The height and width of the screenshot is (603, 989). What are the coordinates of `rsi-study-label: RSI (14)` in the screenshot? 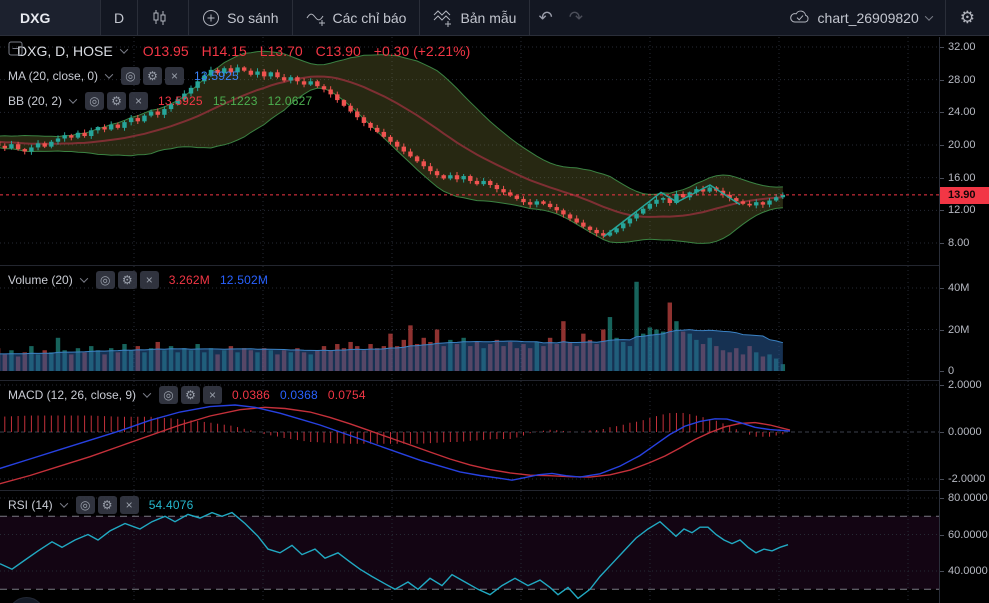 It's located at (30, 505).